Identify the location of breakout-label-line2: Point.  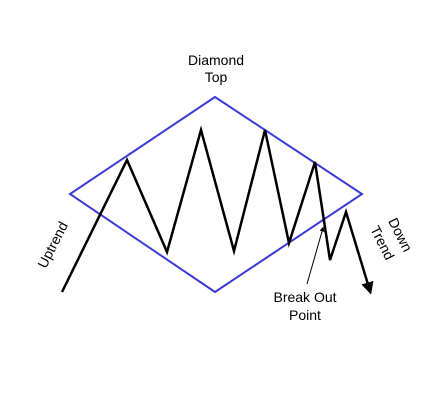
(305, 315).